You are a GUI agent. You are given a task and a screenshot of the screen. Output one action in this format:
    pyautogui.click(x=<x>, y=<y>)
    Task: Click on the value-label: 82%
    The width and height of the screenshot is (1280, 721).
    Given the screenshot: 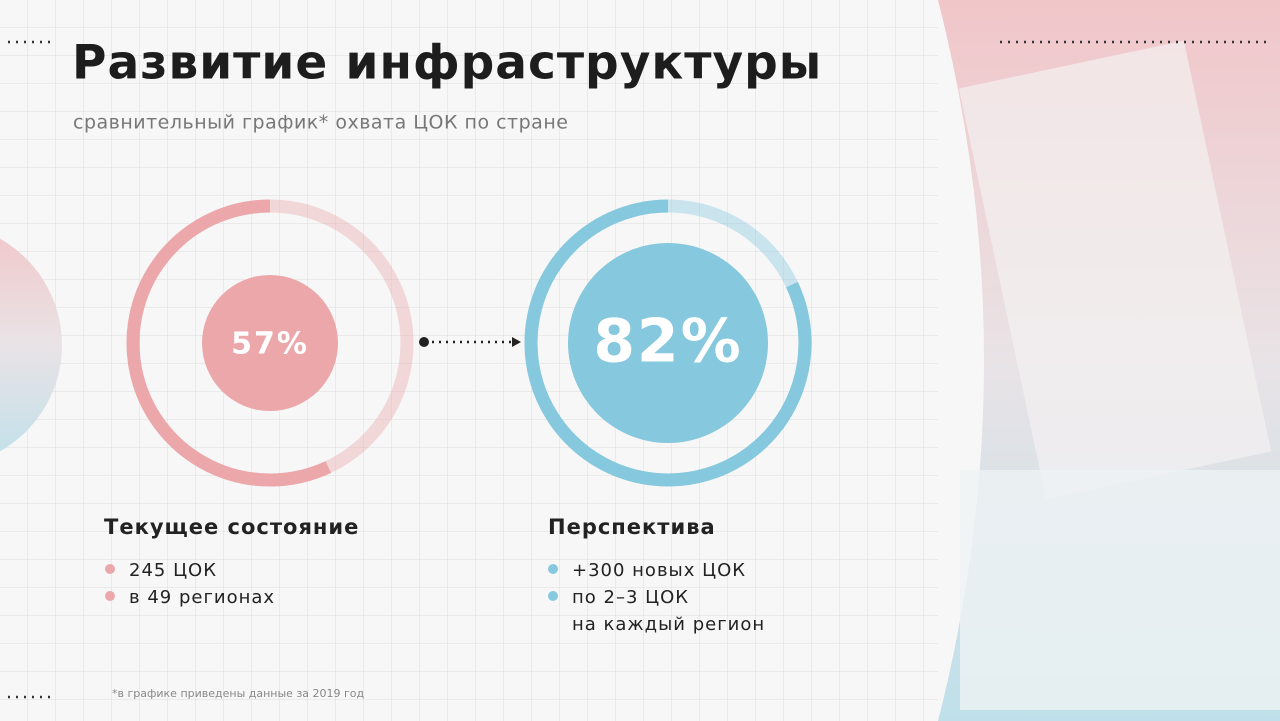 What is the action you would take?
    pyautogui.click(x=668, y=342)
    